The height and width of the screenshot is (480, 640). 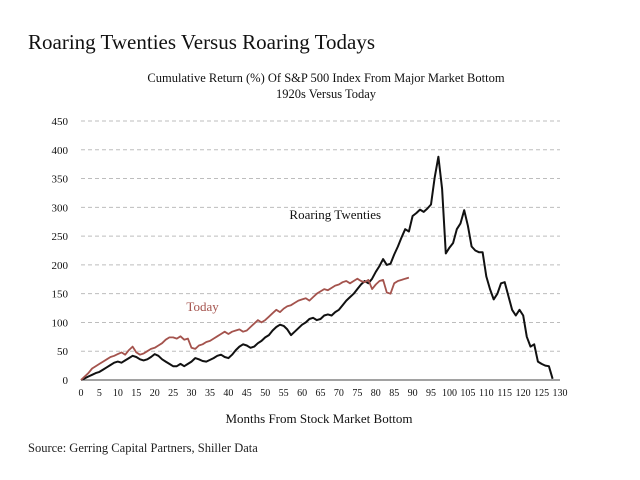 I want to click on x-tick-label: 125, so click(x=541, y=393).